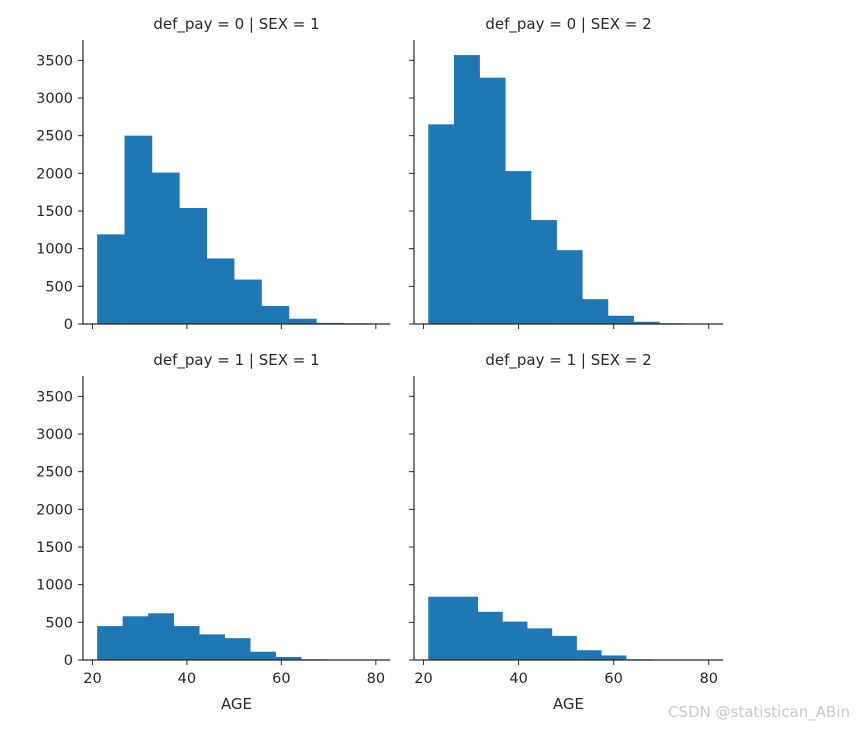 The height and width of the screenshot is (730, 865). Describe the element at coordinates (568, 360) in the screenshot. I see `panel-title: def_pay = 1 | SEX = 2` at that location.